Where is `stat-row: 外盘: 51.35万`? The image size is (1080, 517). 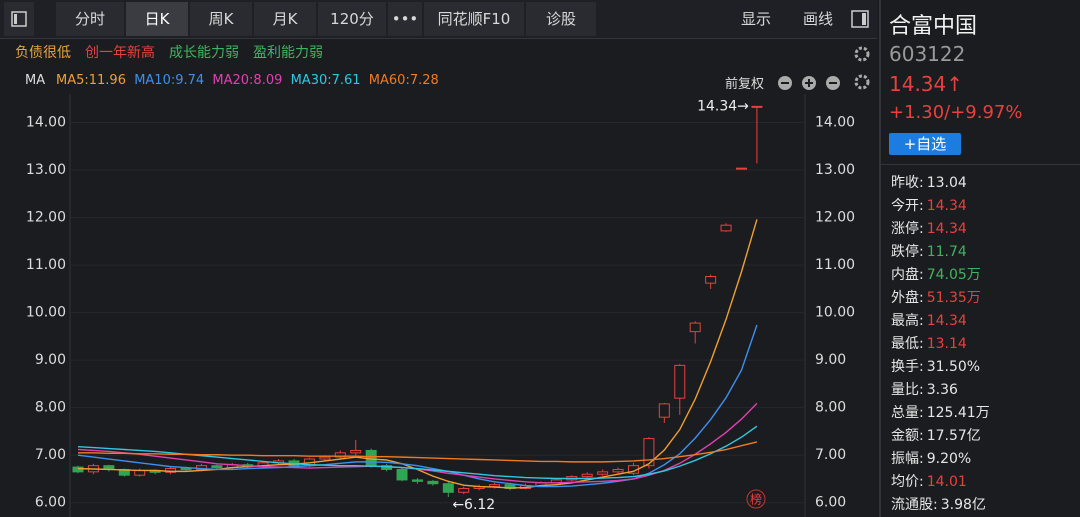
stat-row: 外盘: 51.35万 is located at coordinates (936, 297).